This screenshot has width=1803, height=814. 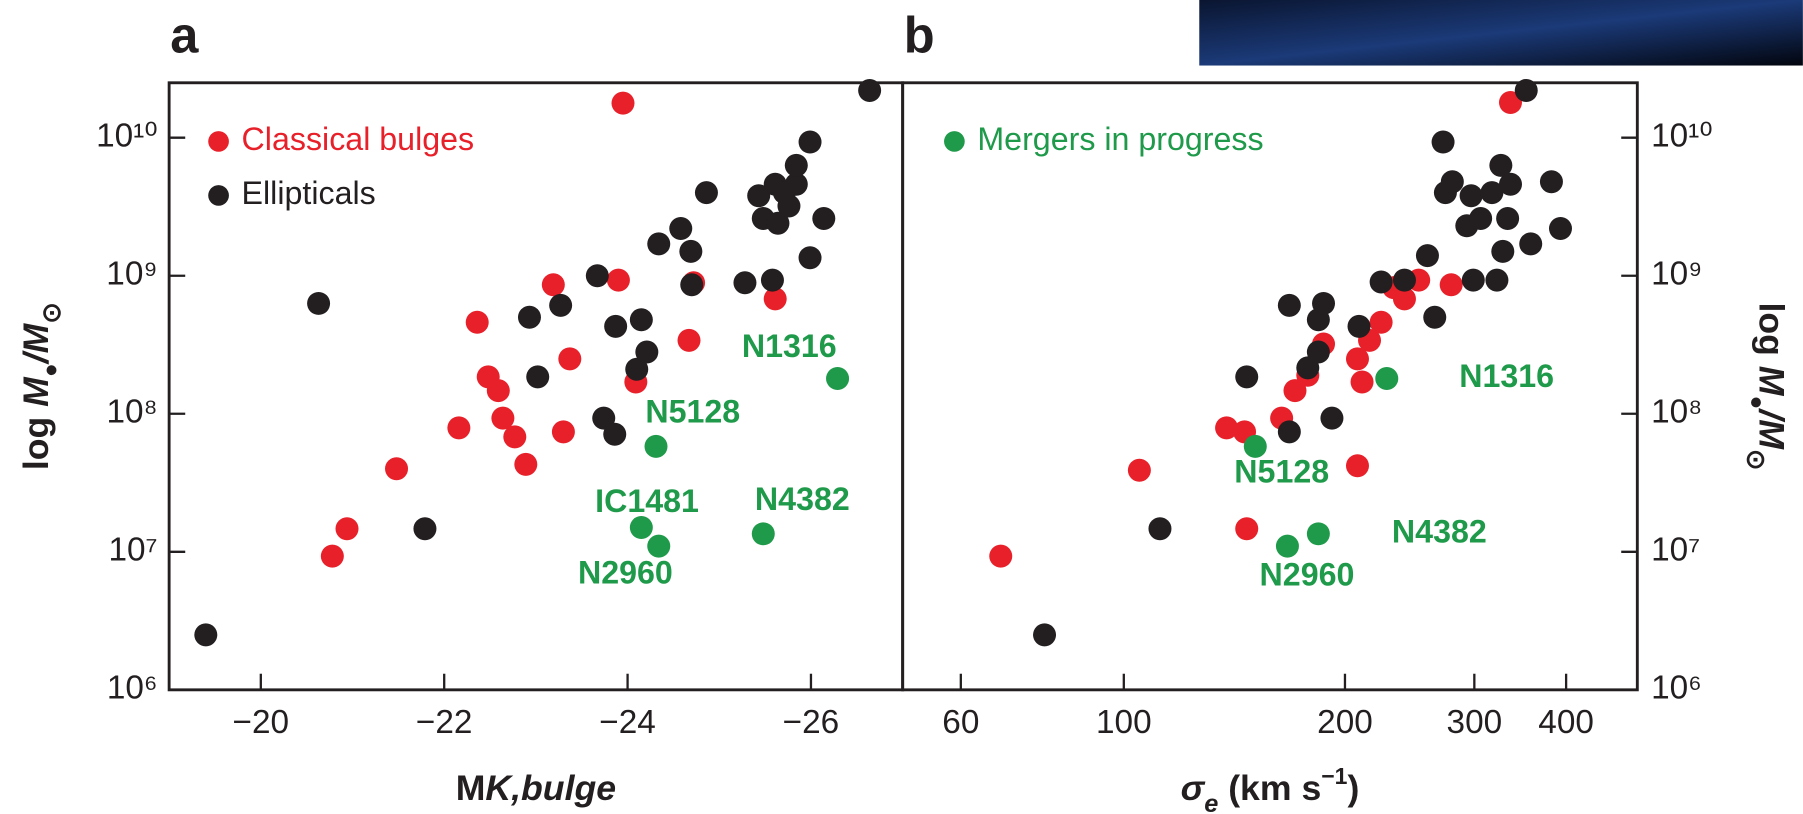 I want to click on y-label-part: ●, so click(x=50, y=370).